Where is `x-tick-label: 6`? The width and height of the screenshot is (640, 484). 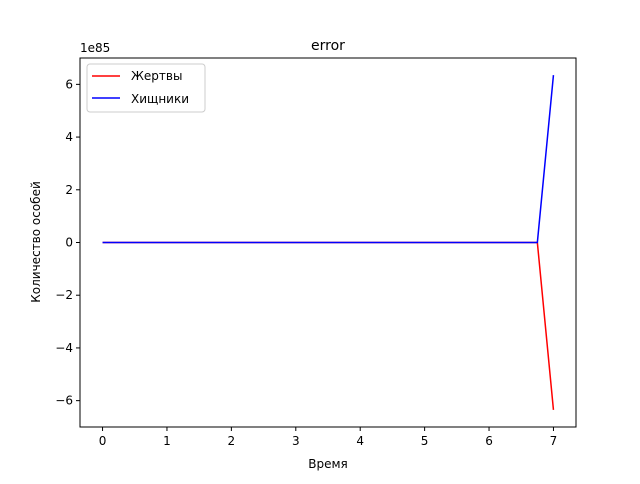 x-tick-label: 6 is located at coordinates (489, 441).